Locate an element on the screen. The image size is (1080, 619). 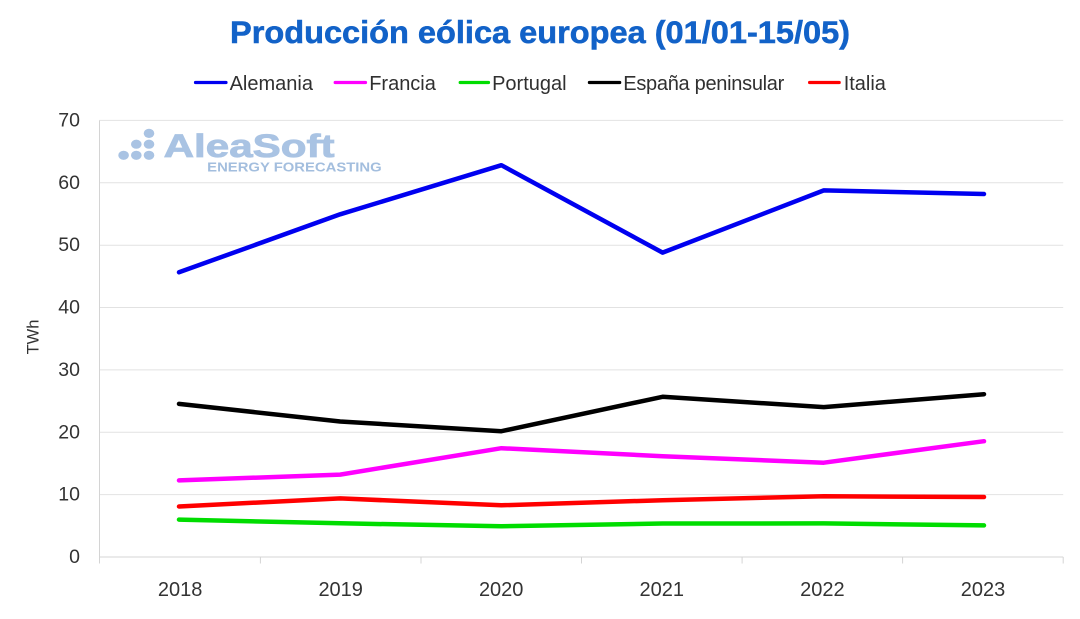
svg-text: 2023 is located at coordinates (983, 590).